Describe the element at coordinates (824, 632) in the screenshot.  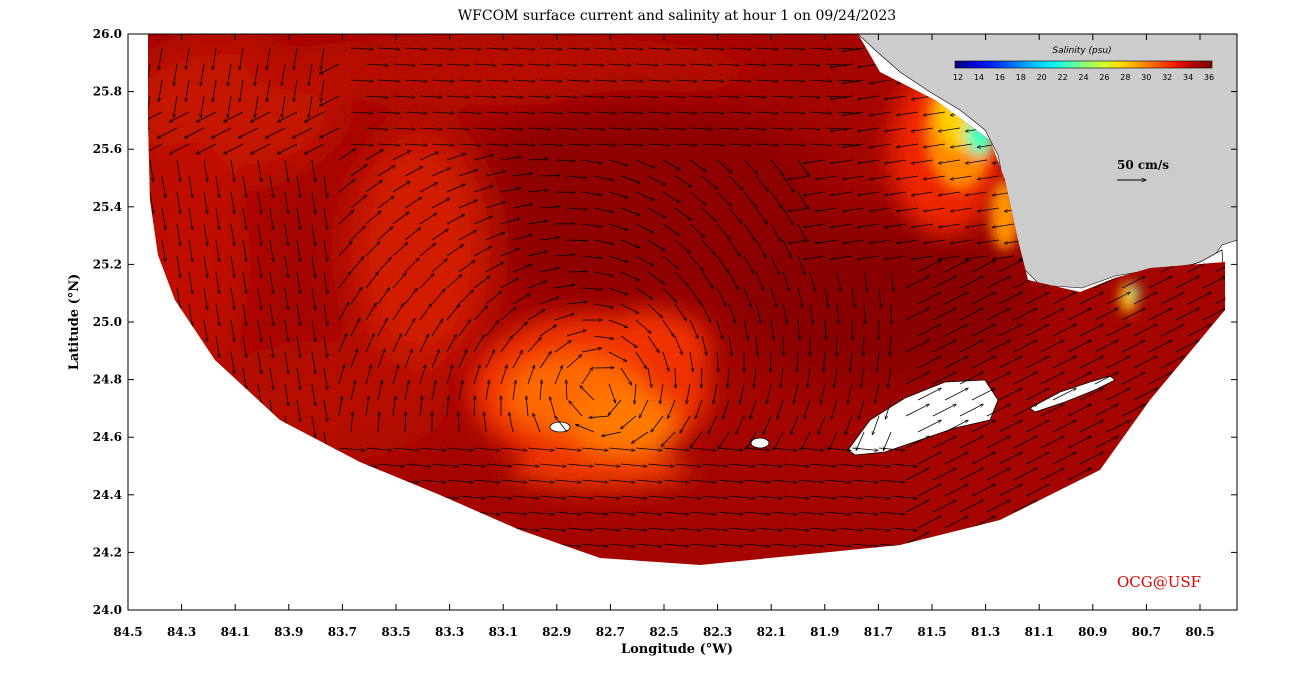
I see `x-tick-label: 81.9` at that location.